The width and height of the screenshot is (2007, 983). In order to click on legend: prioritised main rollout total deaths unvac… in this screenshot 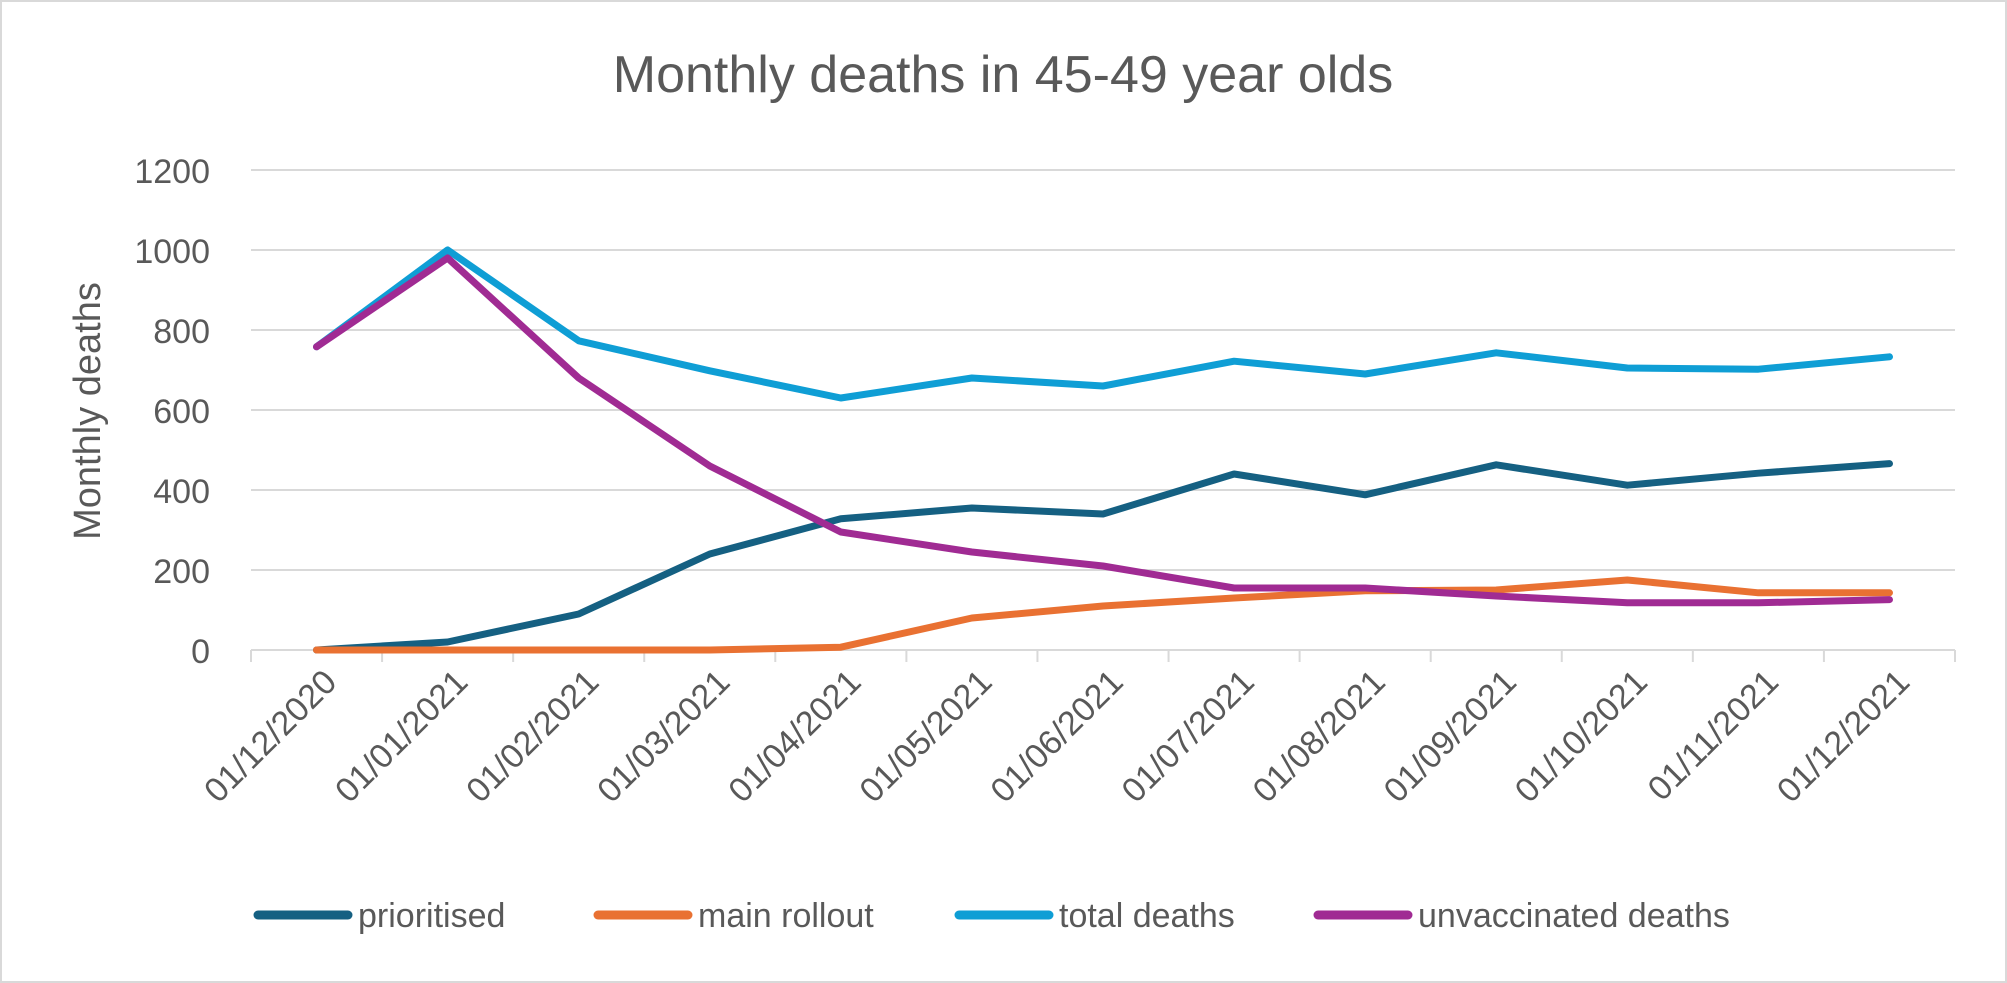, I will do `click(991, 916)`.